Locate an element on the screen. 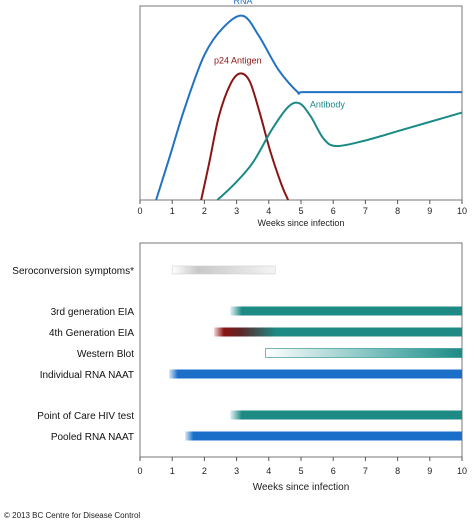 This screenshot has width=474, height=530. row-label-seroconversion-symptoms: Seroconversion symptoms* is located at coordinates (73, 271).